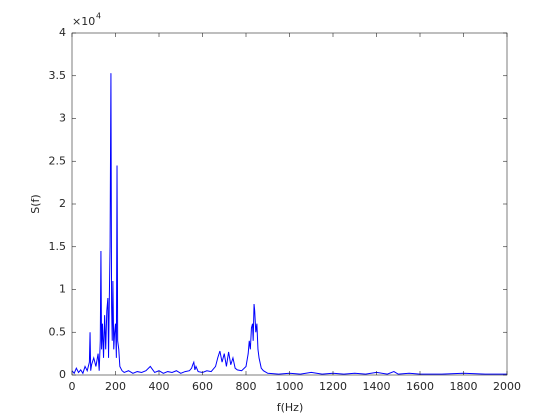  Describe the element at coordinates (62, 203) in the screenshot. I see `y-tick-label: 2` at that location.